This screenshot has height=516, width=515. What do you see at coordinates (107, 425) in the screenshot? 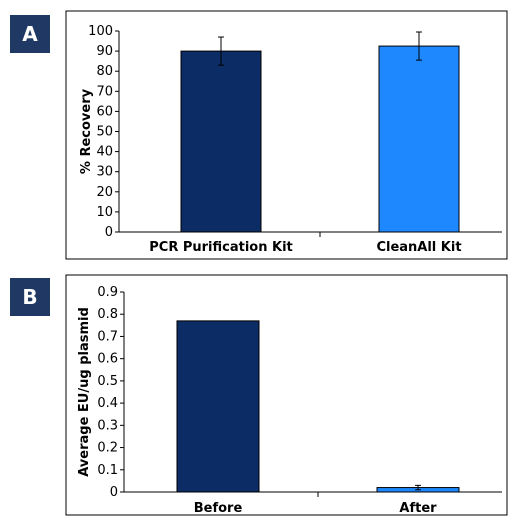
I see `y-tick-label: 0.3` at bounding box center [107, 425].